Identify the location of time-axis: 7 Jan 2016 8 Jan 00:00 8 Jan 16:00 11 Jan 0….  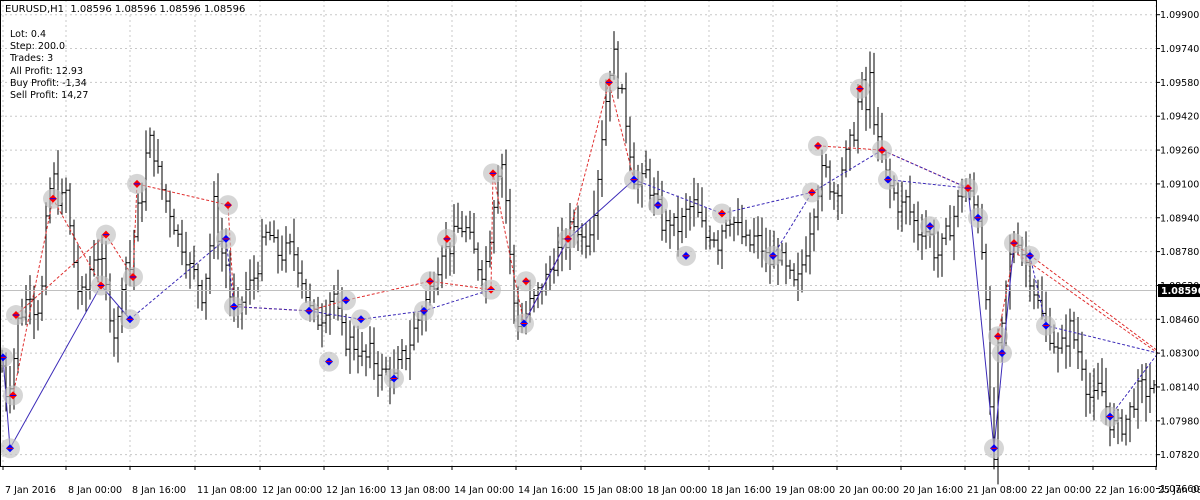
(601, 481).